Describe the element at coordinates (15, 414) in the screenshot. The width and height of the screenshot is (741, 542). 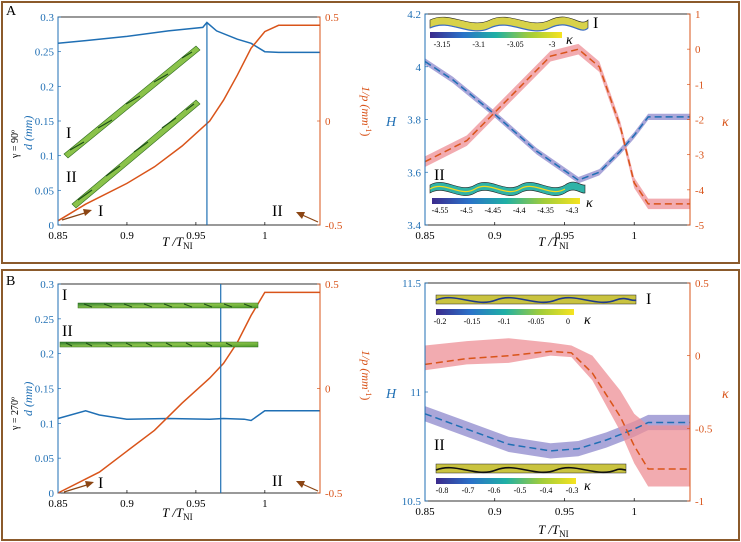
I see `gamma-label: γ = 270º` at that location.